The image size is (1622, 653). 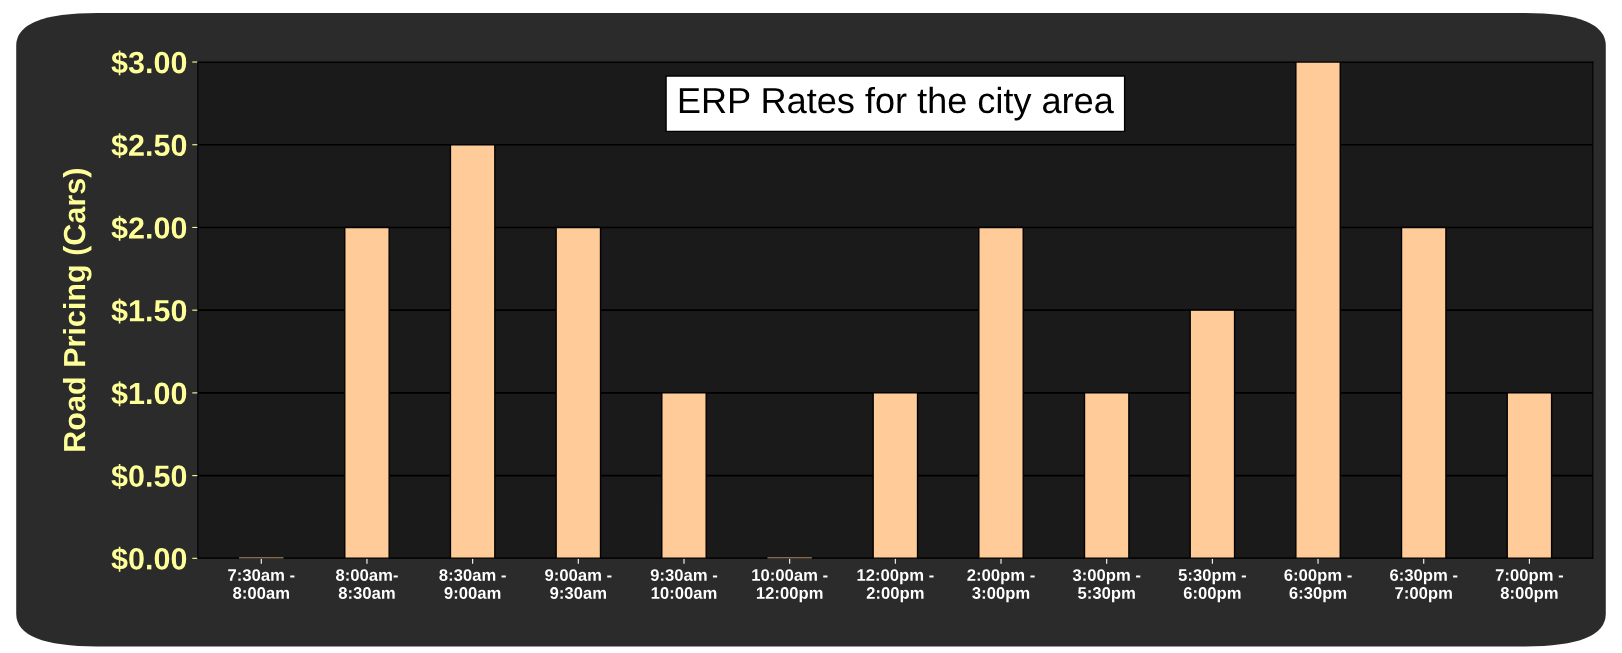 What do you see at coordinates (149, 63) in the screenshot?
I see `y-tick-label: $3.00` at bounding box center [149, 63].